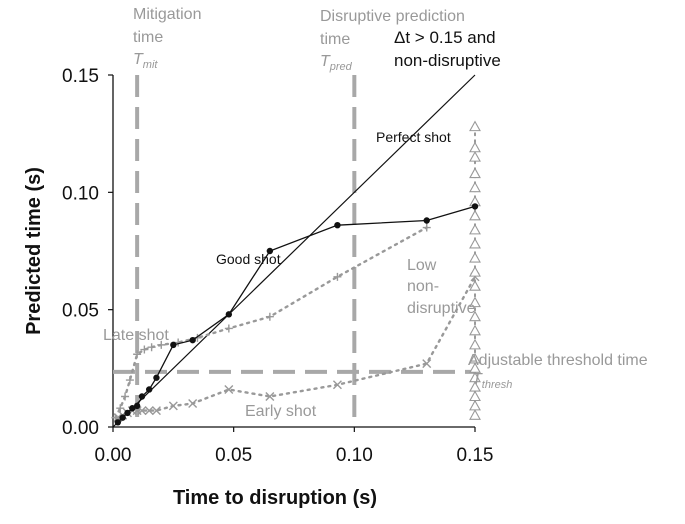 The image size is (685, 524). I want to click on x-tick-label: 0.15, so click(475, 455).